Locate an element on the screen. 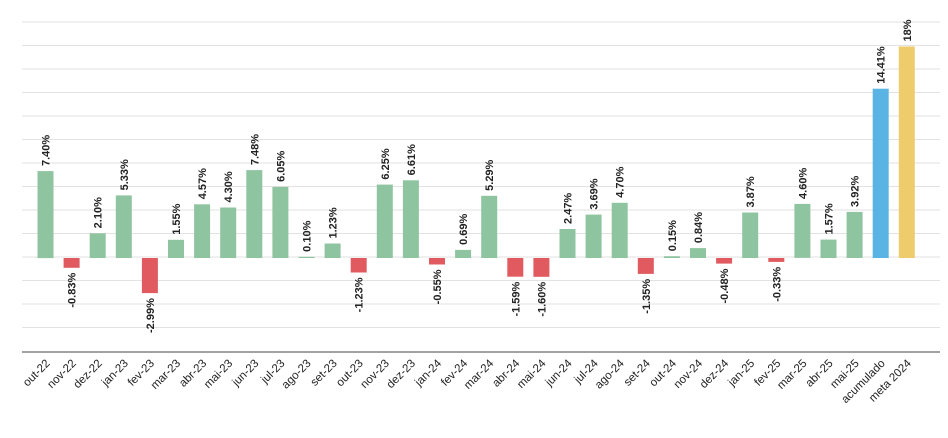  x-tick-label: ago-23 is located at coordinates (297, 375).